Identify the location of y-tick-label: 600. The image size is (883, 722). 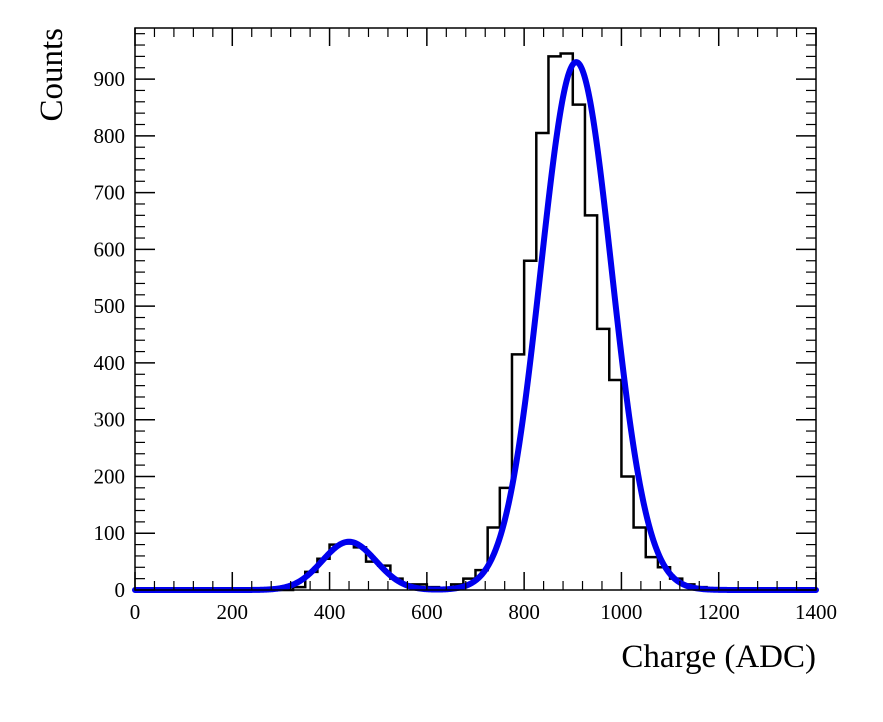
(110, 249).